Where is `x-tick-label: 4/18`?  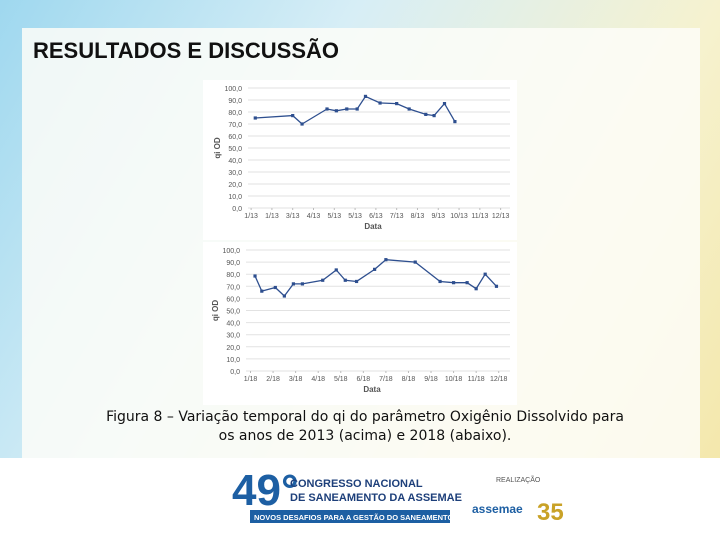 x-tick-label: 4/18 is located at coordinates (318, 379).